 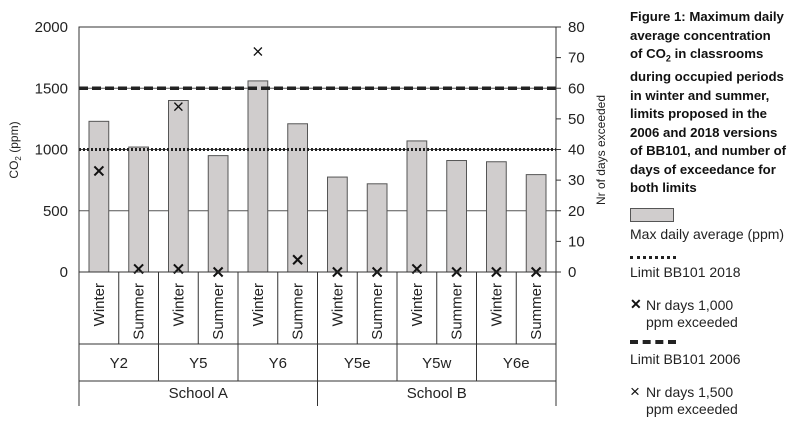 I want to click on y2-tick-label: 30, so click(x=576, y=180).